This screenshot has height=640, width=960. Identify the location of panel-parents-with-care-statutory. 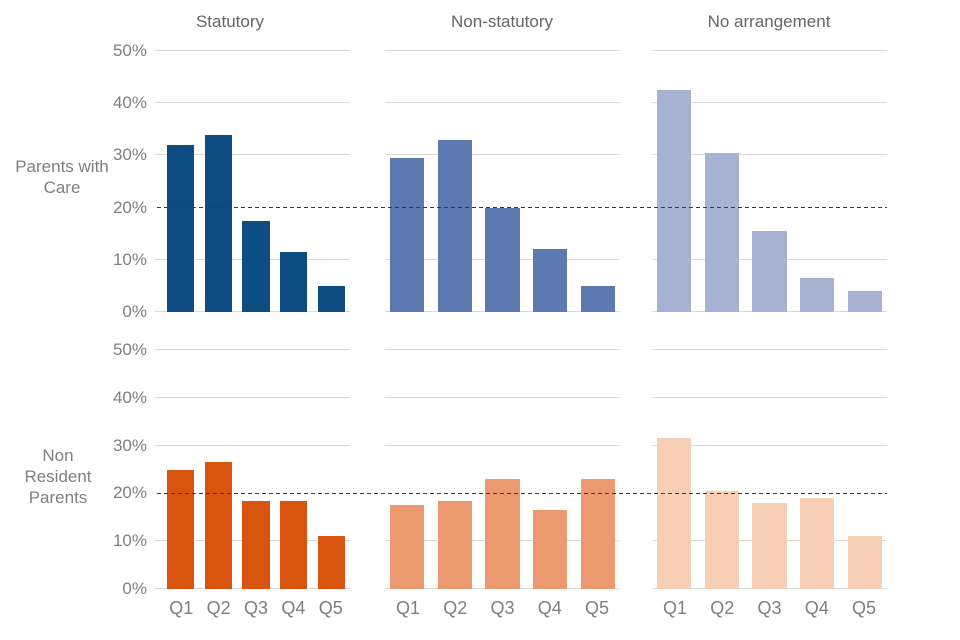
(252, 181).